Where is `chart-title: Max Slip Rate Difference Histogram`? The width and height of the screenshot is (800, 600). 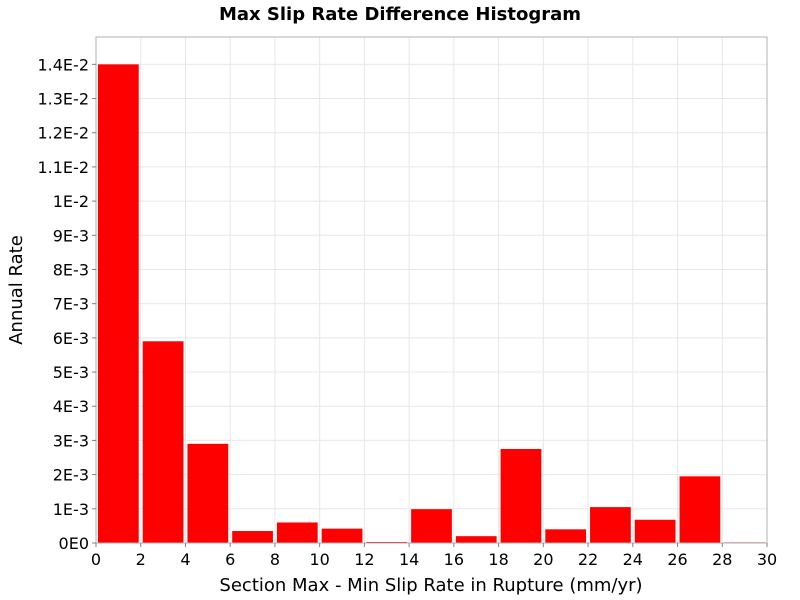 chart-title: Max Slip Rate Difference Histogram is located at coordinates (400, 14).